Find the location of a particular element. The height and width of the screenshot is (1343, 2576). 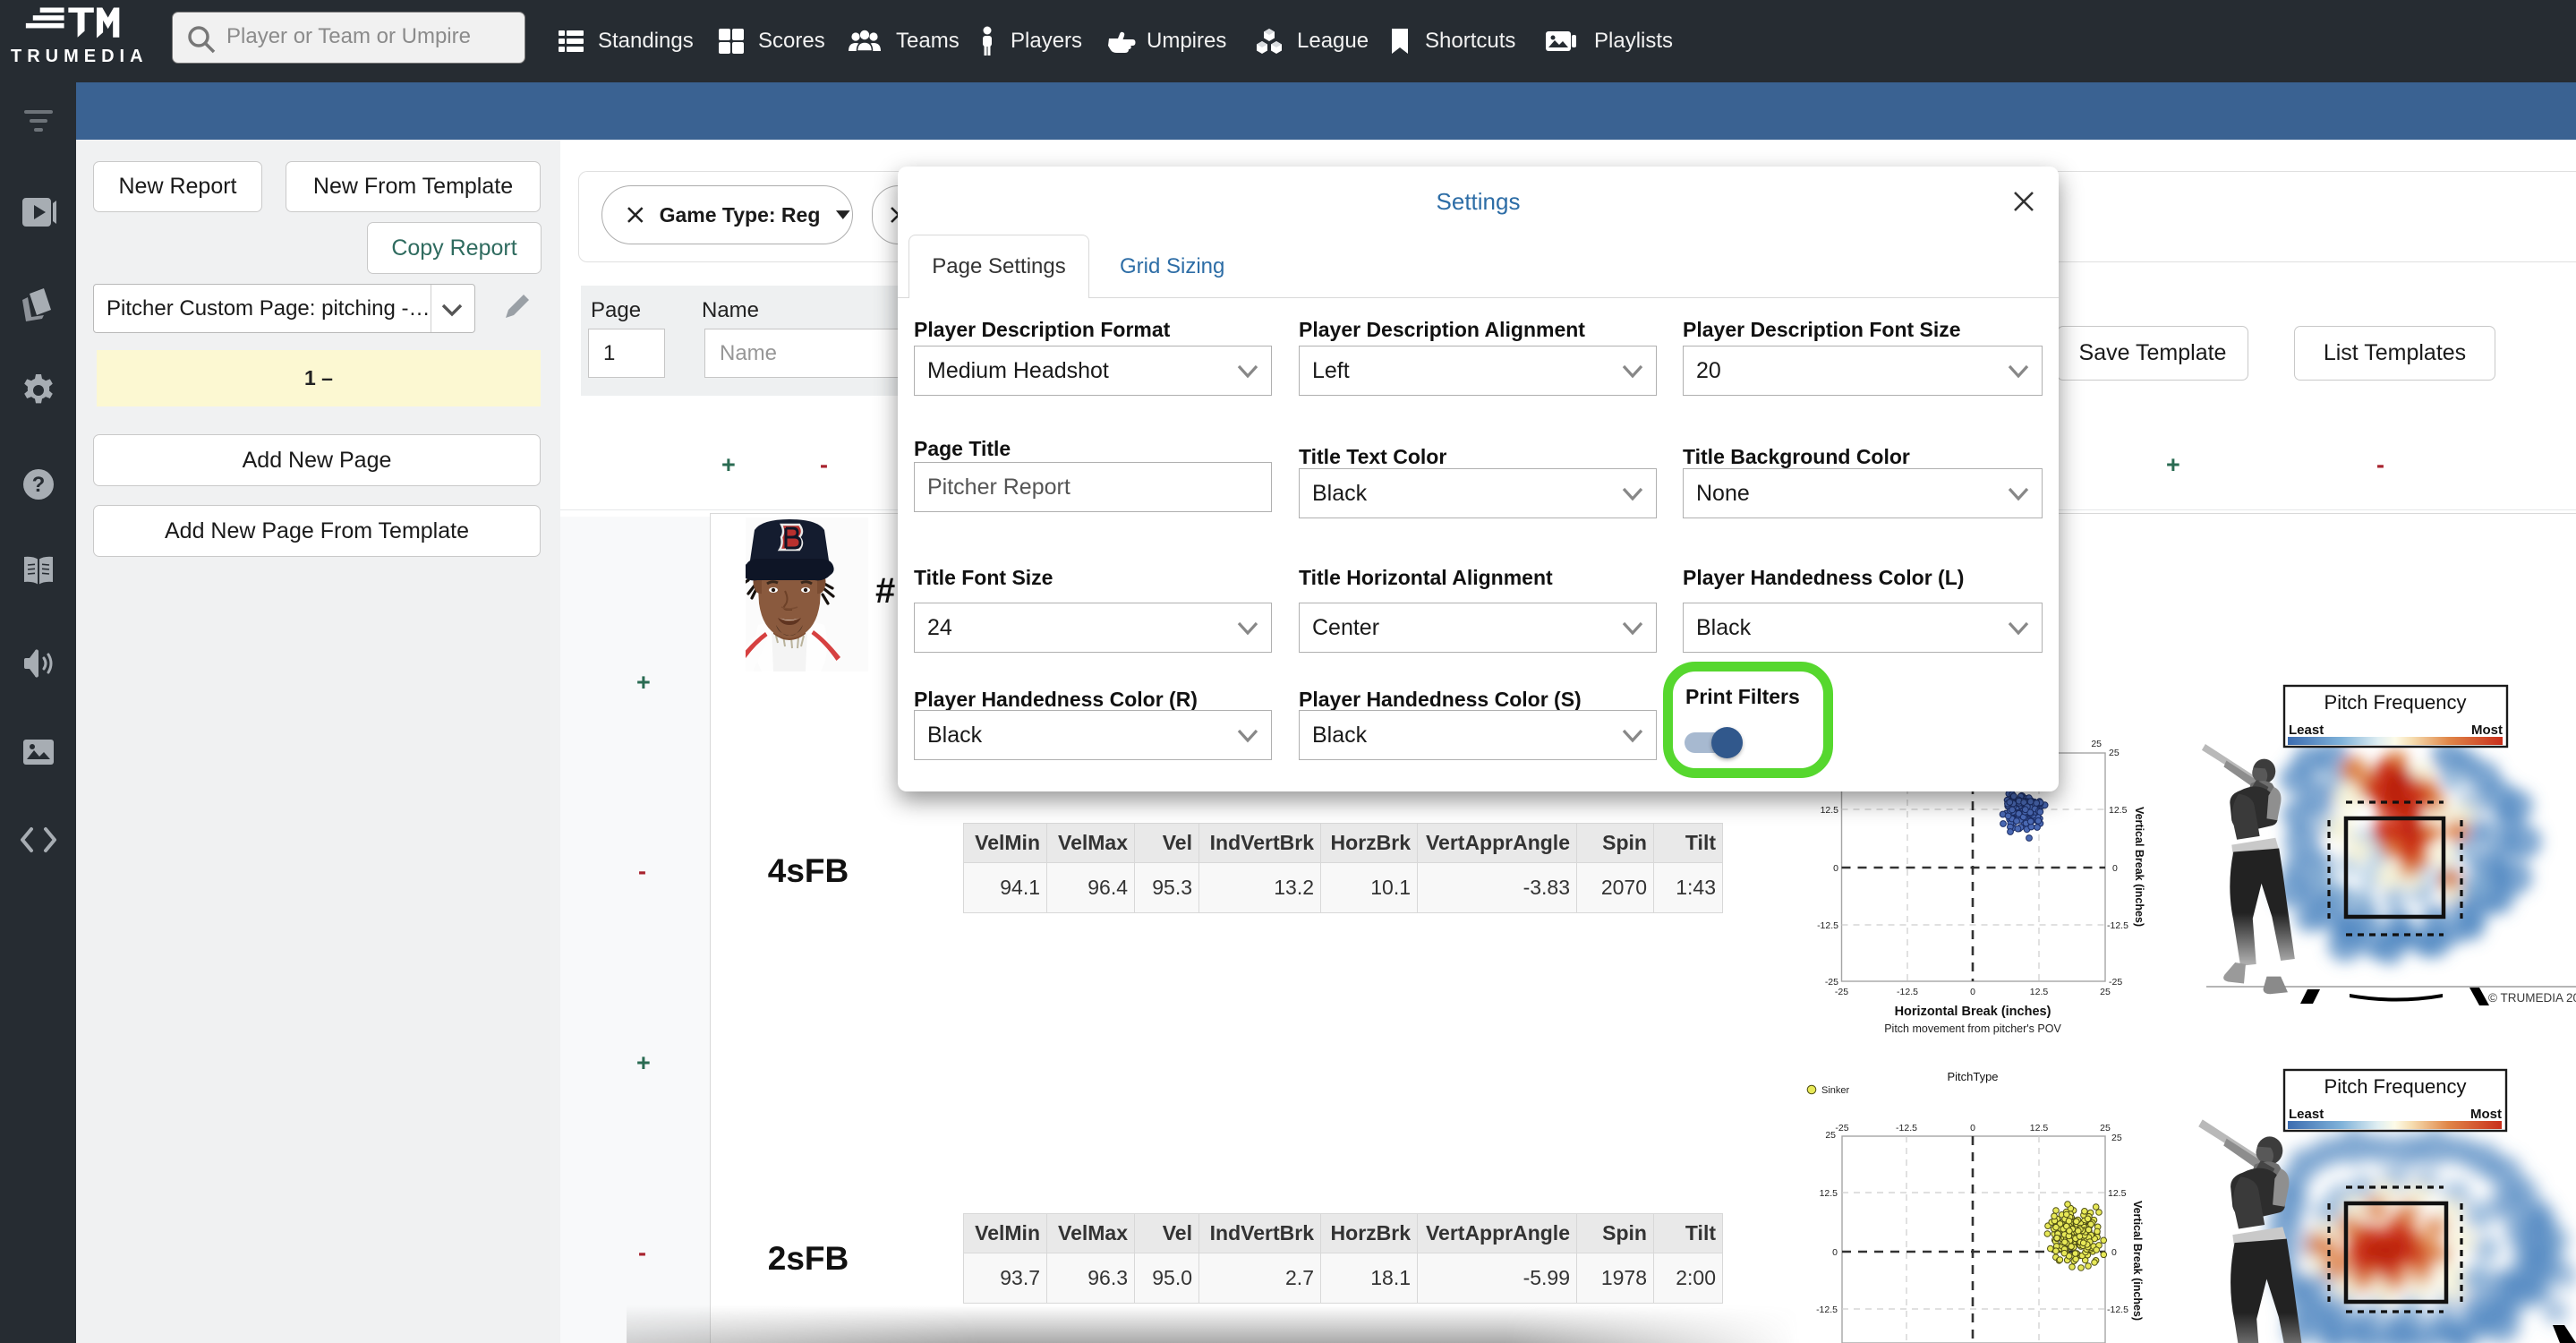

svg-text: Sinker is located at coordinates (1835, 1090).